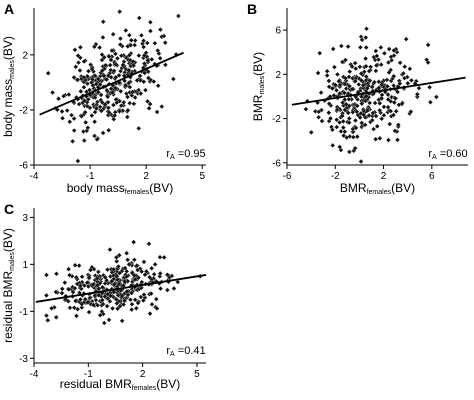 Image resolution: width=474 pixels, height=400 pixels. Describe the element at coordinates (202, 176) in the screenshot. I see `x-tick-label: 5` at that location.